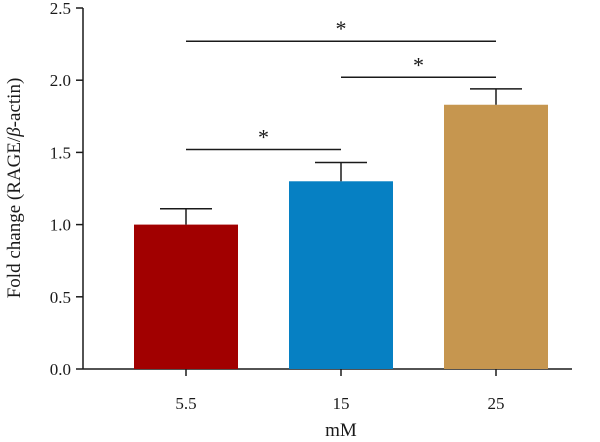 This screenshot has height=442, width=600. I want to click on y-axis-label: Fold change (RAGE/β-actin), so click(14, 188).